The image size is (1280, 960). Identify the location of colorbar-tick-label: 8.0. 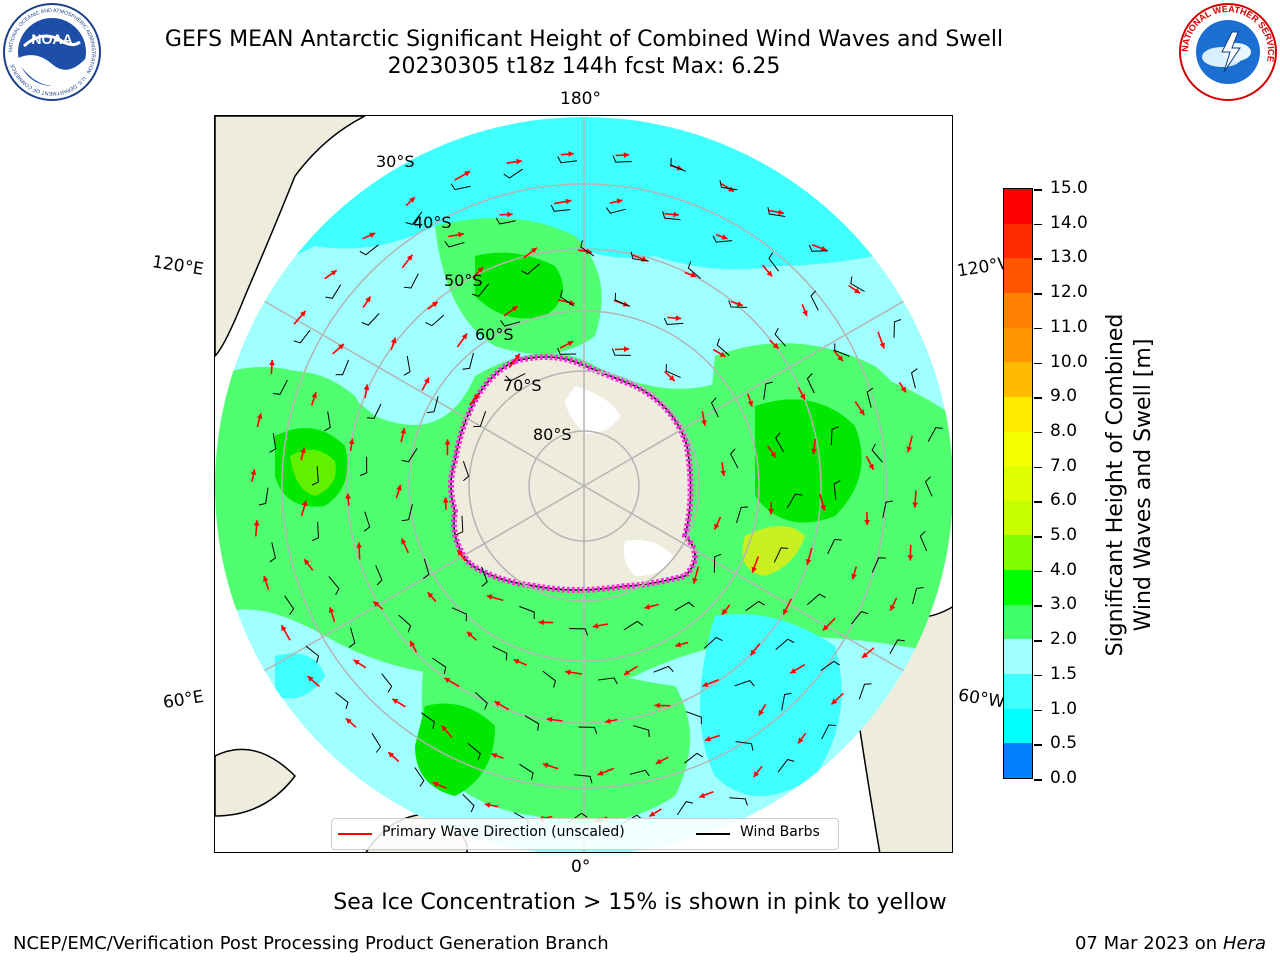
(1064, 430).